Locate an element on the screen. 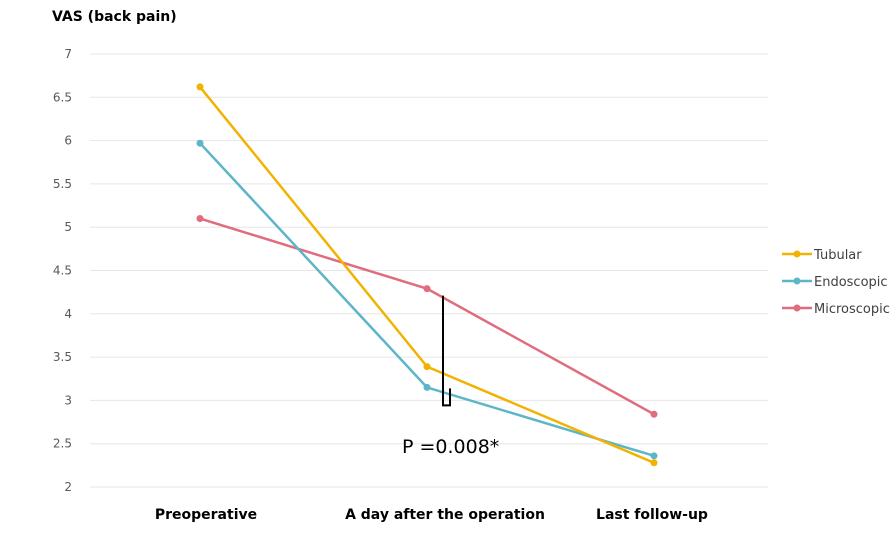  x-category-label: A day after the operation is located at coordinates (445, 515).